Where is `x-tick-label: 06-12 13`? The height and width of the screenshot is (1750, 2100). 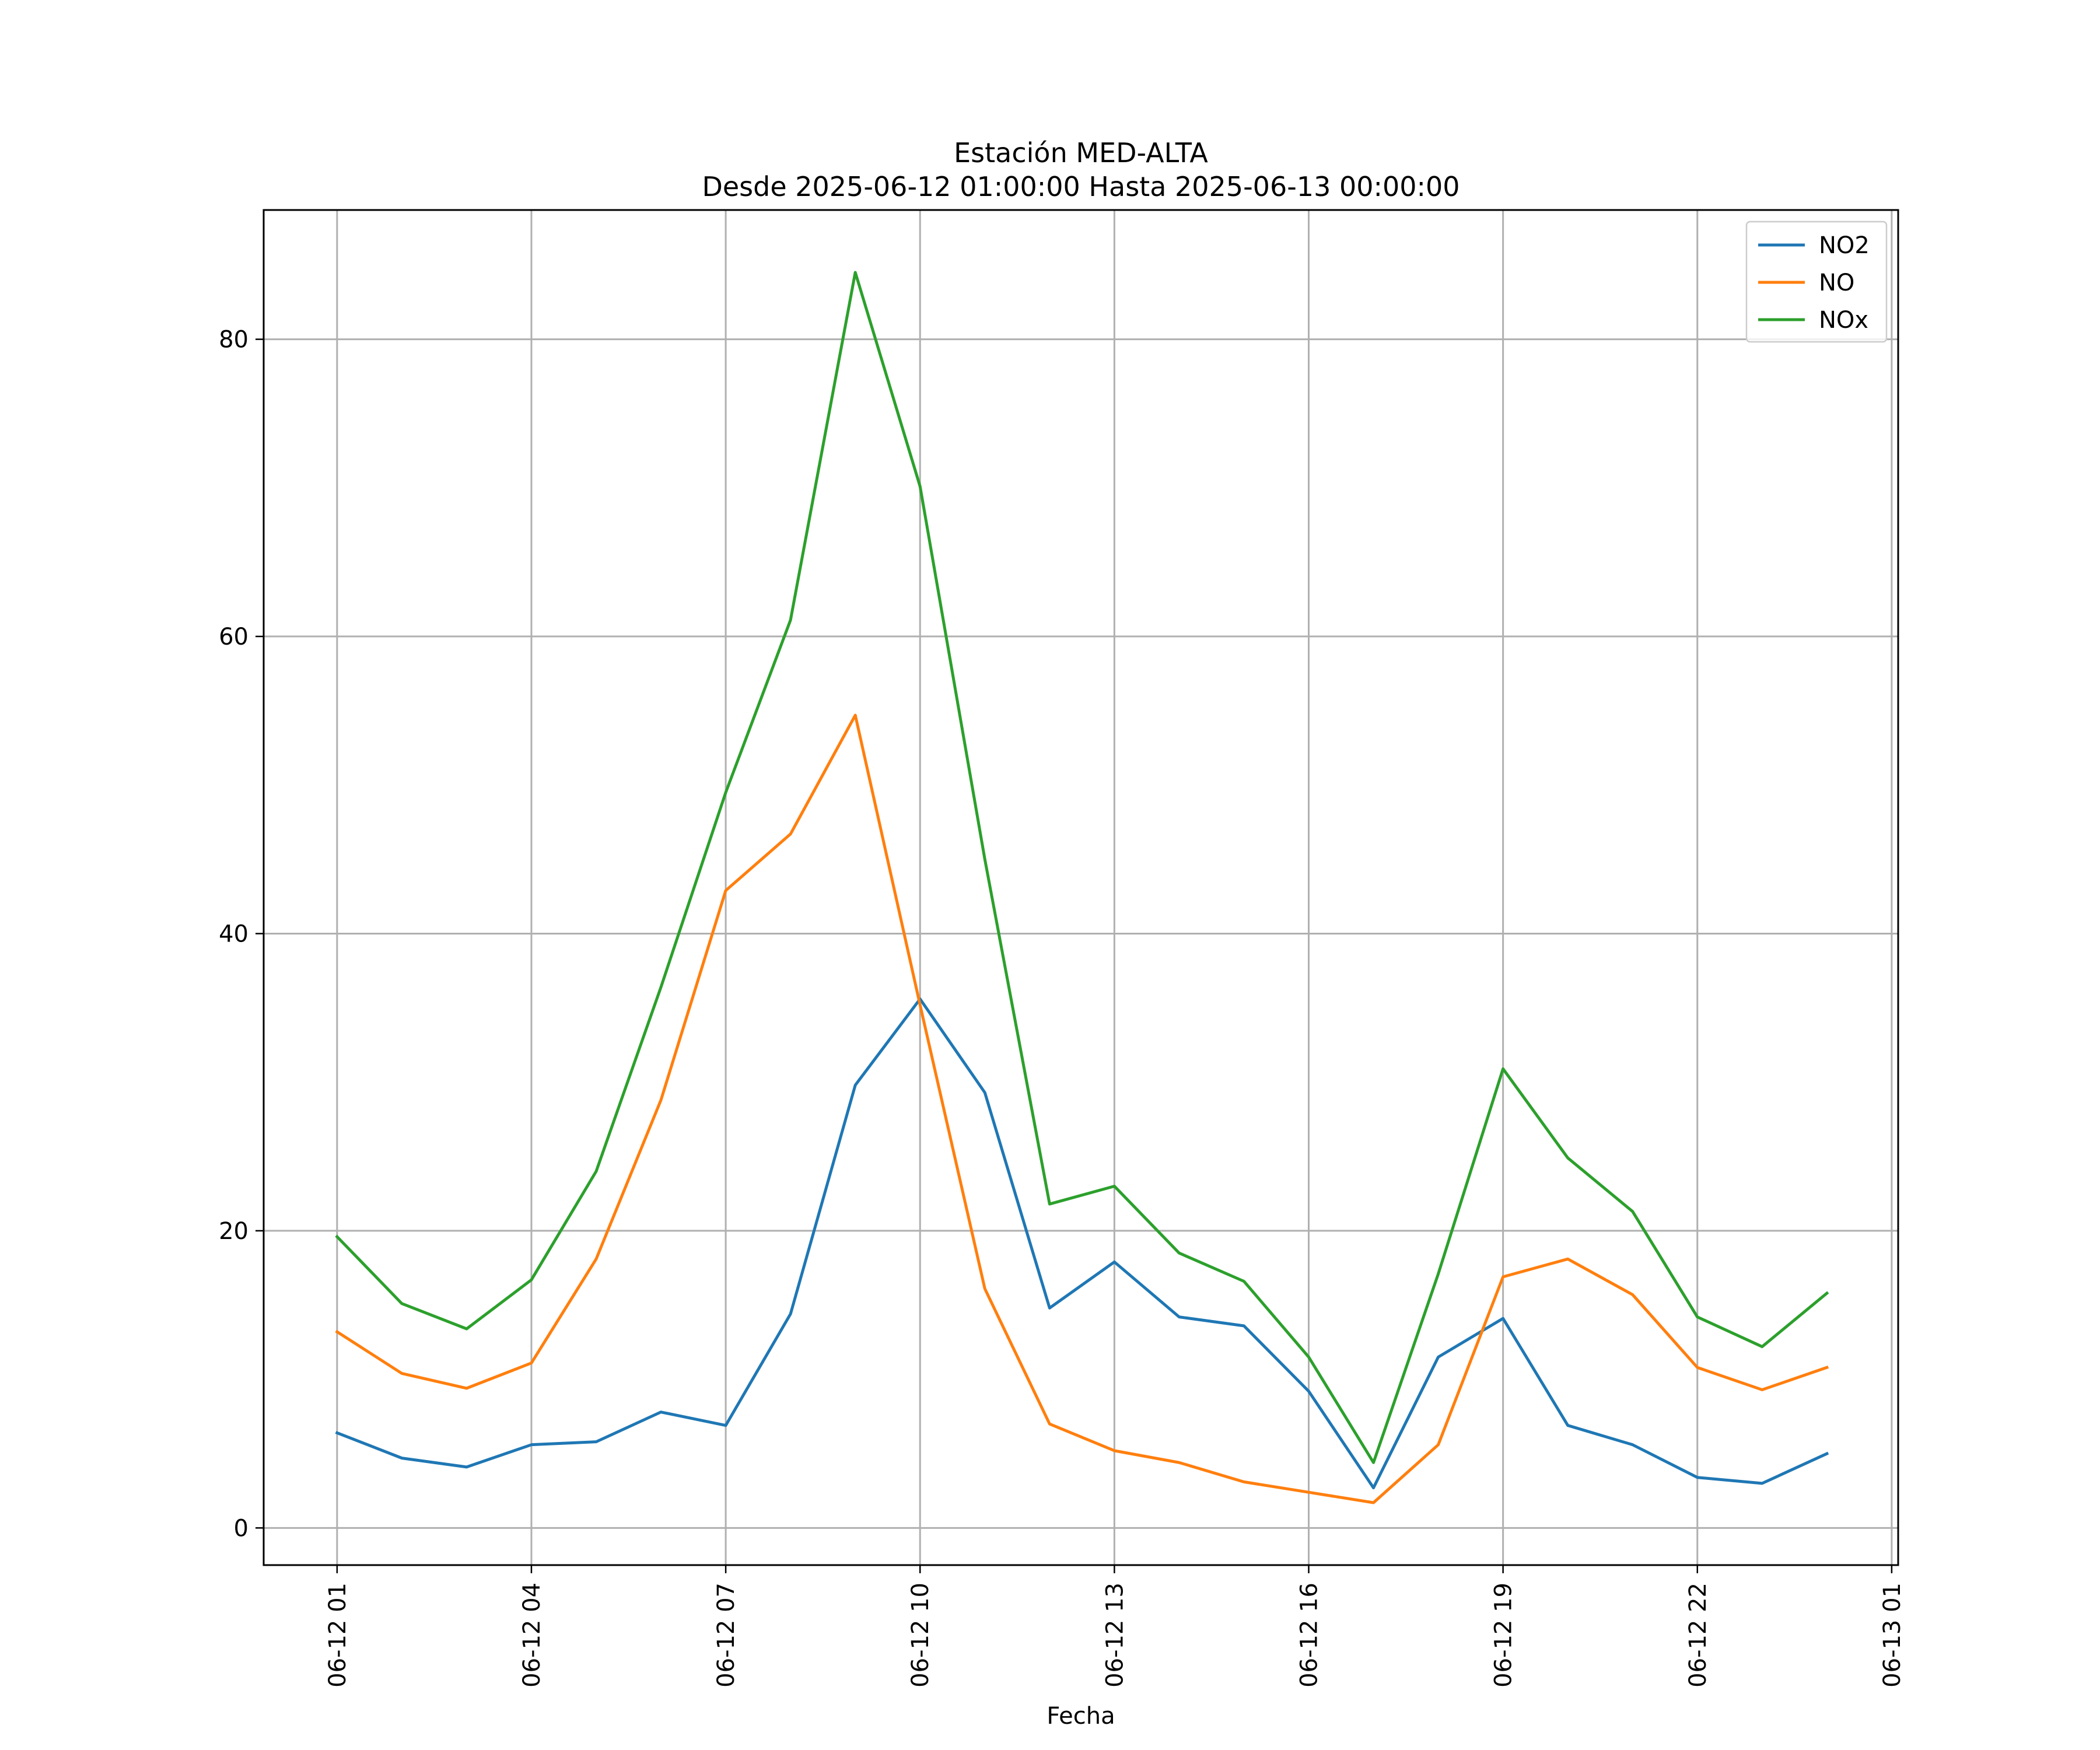 x-tick-label: 06-12 13 is located at coordinates (1114, 1636).